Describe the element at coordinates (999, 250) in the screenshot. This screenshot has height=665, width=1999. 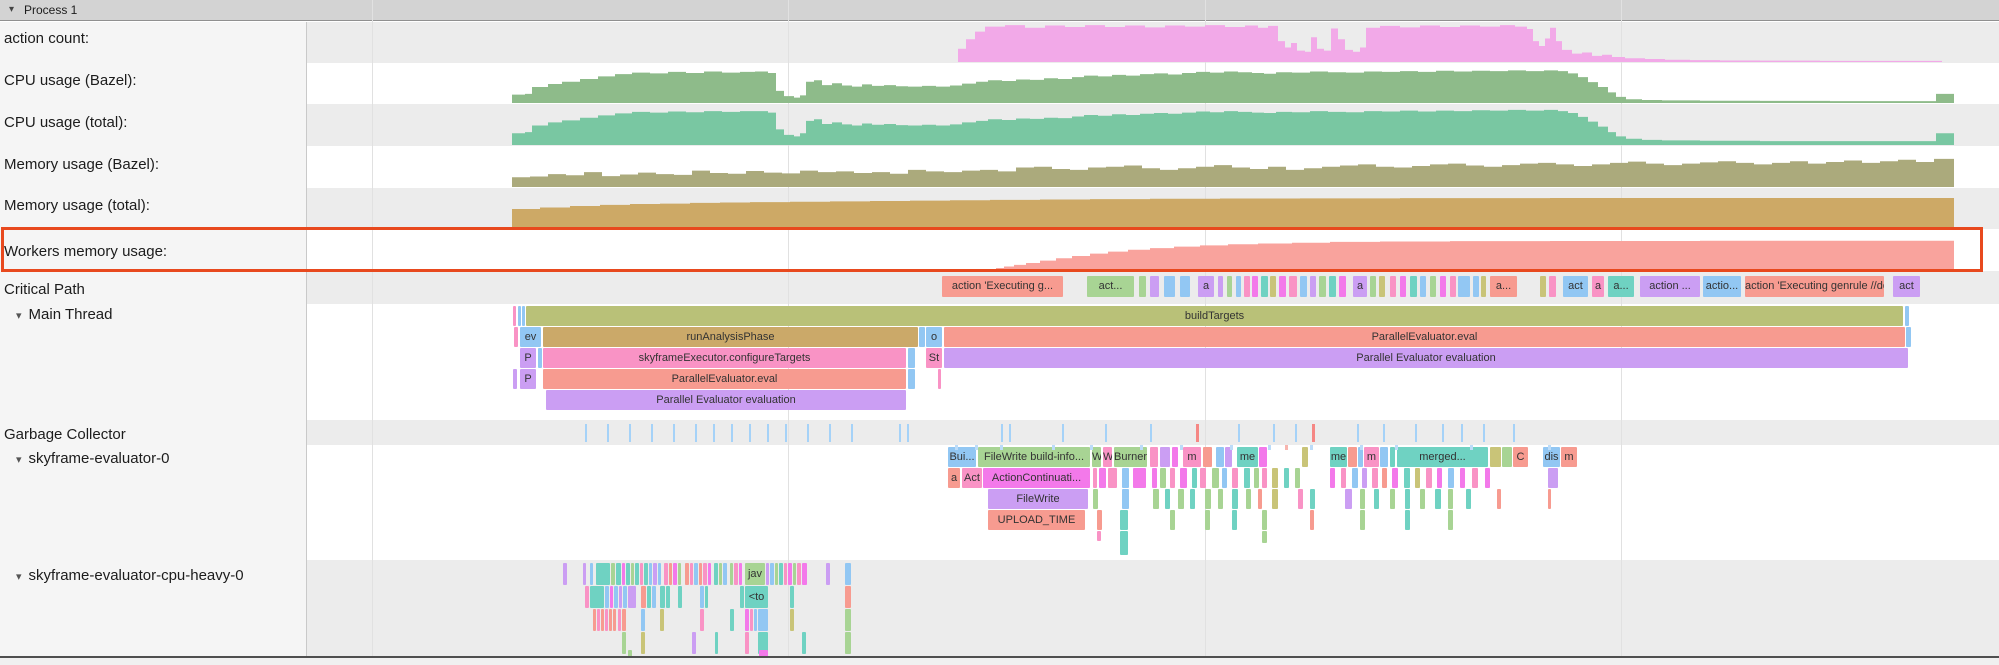
I see `workers-memory-chart` at that location.